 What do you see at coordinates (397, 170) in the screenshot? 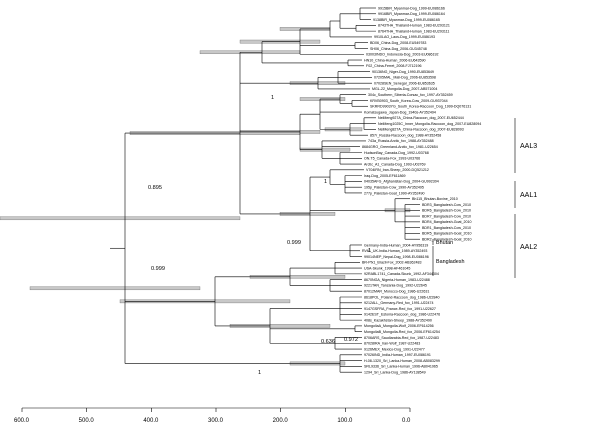
I see `tip-label: V704IRN_Iran-Sheep_2000-DQ521212` at bounding box center [397, 170].